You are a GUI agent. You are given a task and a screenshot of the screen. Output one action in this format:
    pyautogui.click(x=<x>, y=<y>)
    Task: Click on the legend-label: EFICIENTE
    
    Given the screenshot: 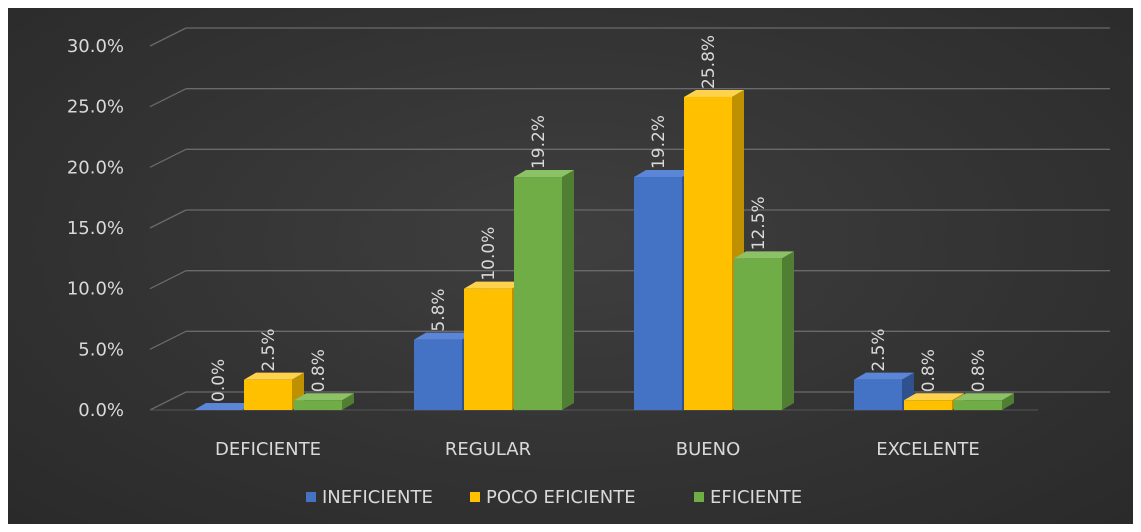 What is the action you would take?
    pyautogui.click(x=756, y=497)
    